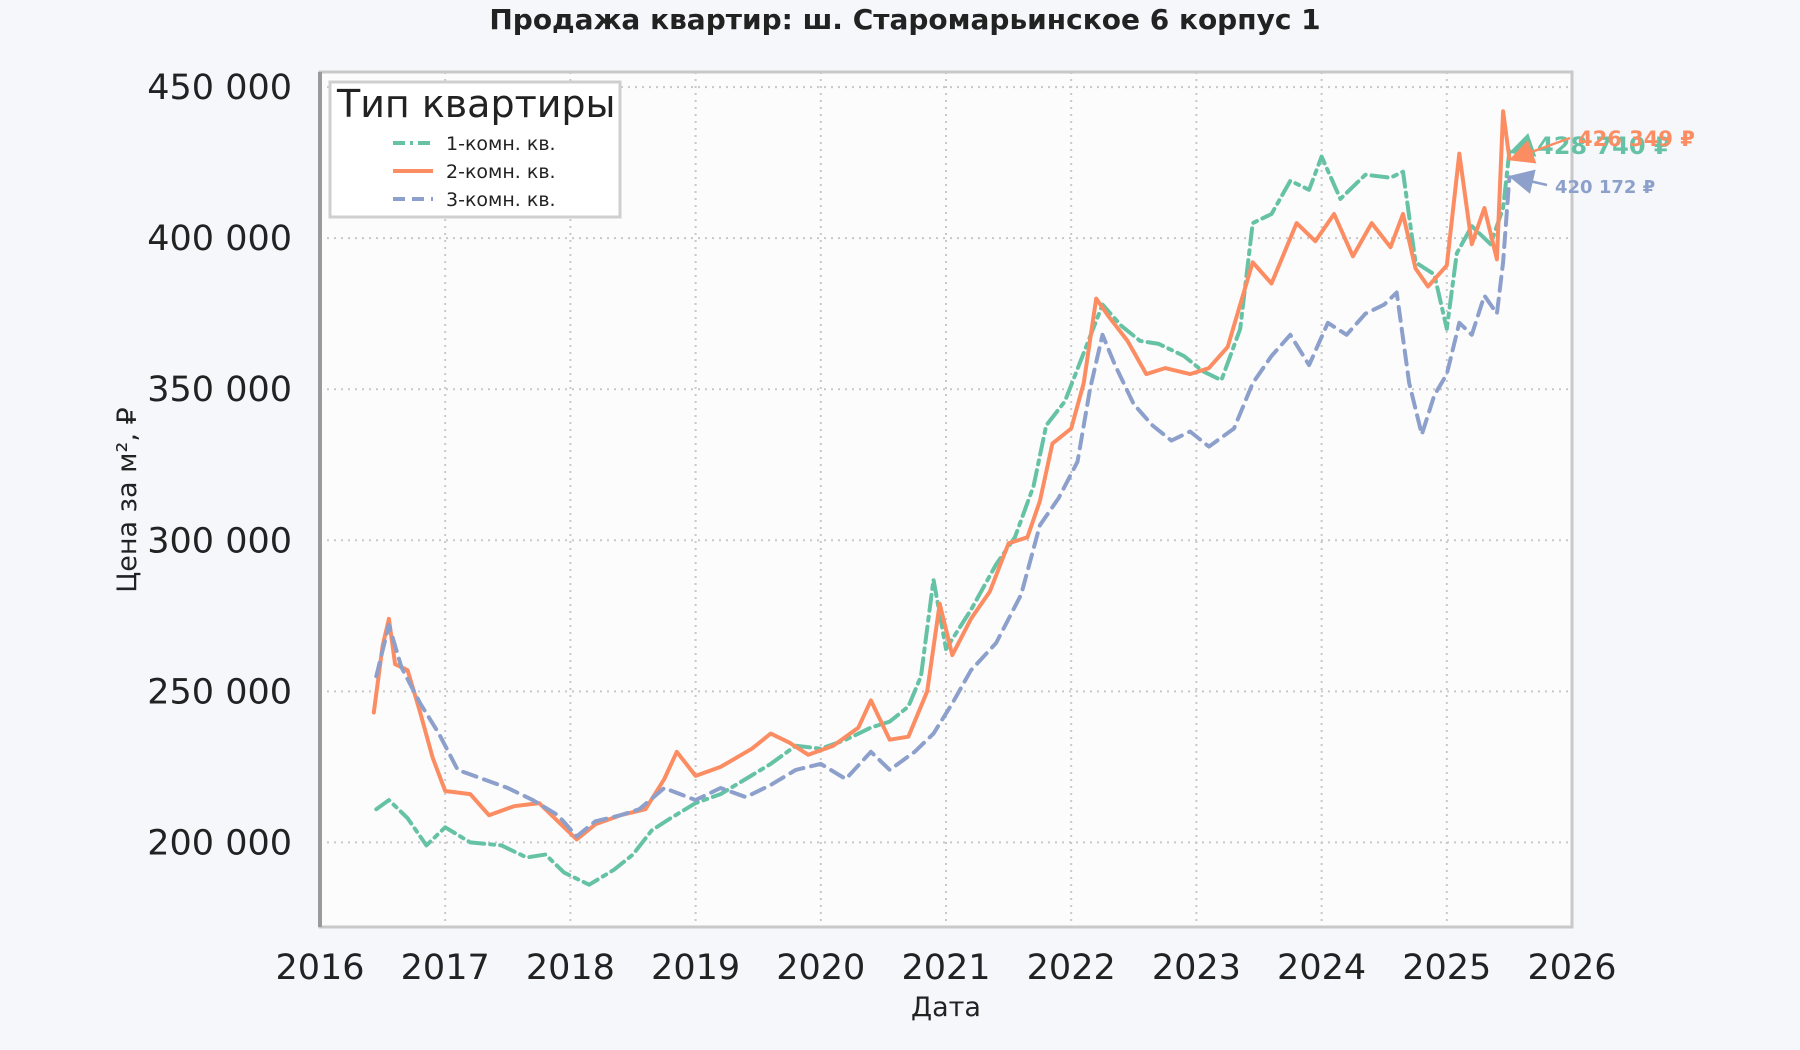  What do you see at coordinates (476, 104) in the screenshot?
I see `legend-title: Тип квартиры` at bounding box center [476, 104].